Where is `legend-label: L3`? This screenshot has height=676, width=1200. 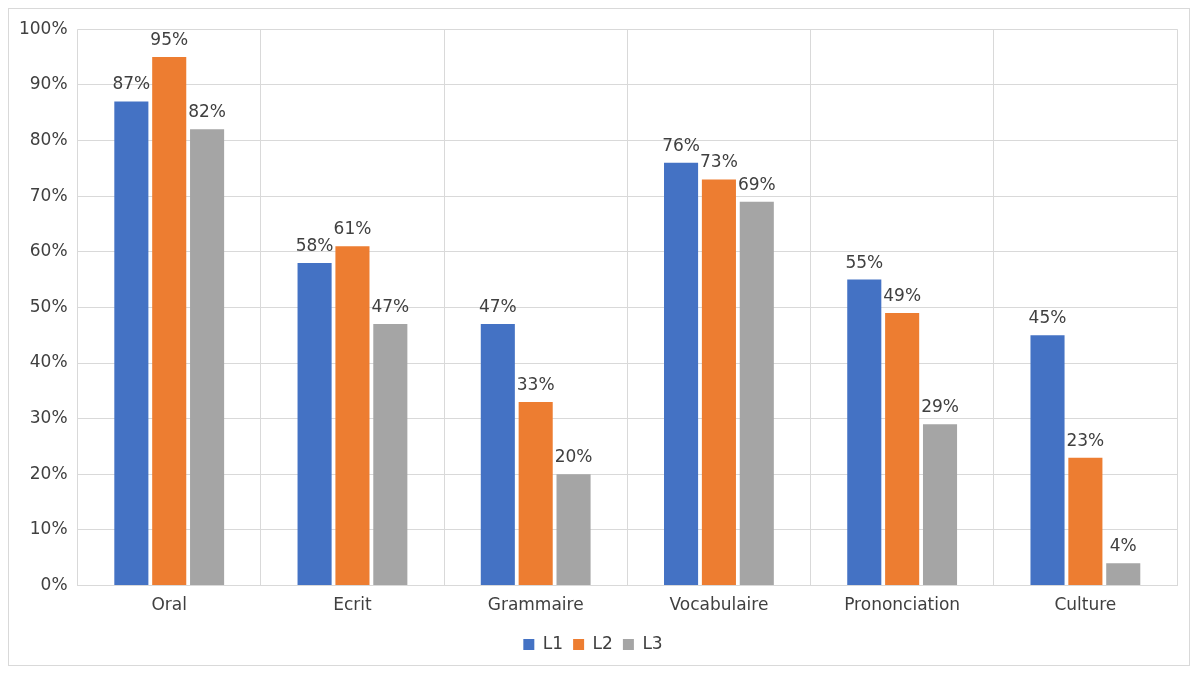 legend-label: L3 is located at coordinates (652, 642).